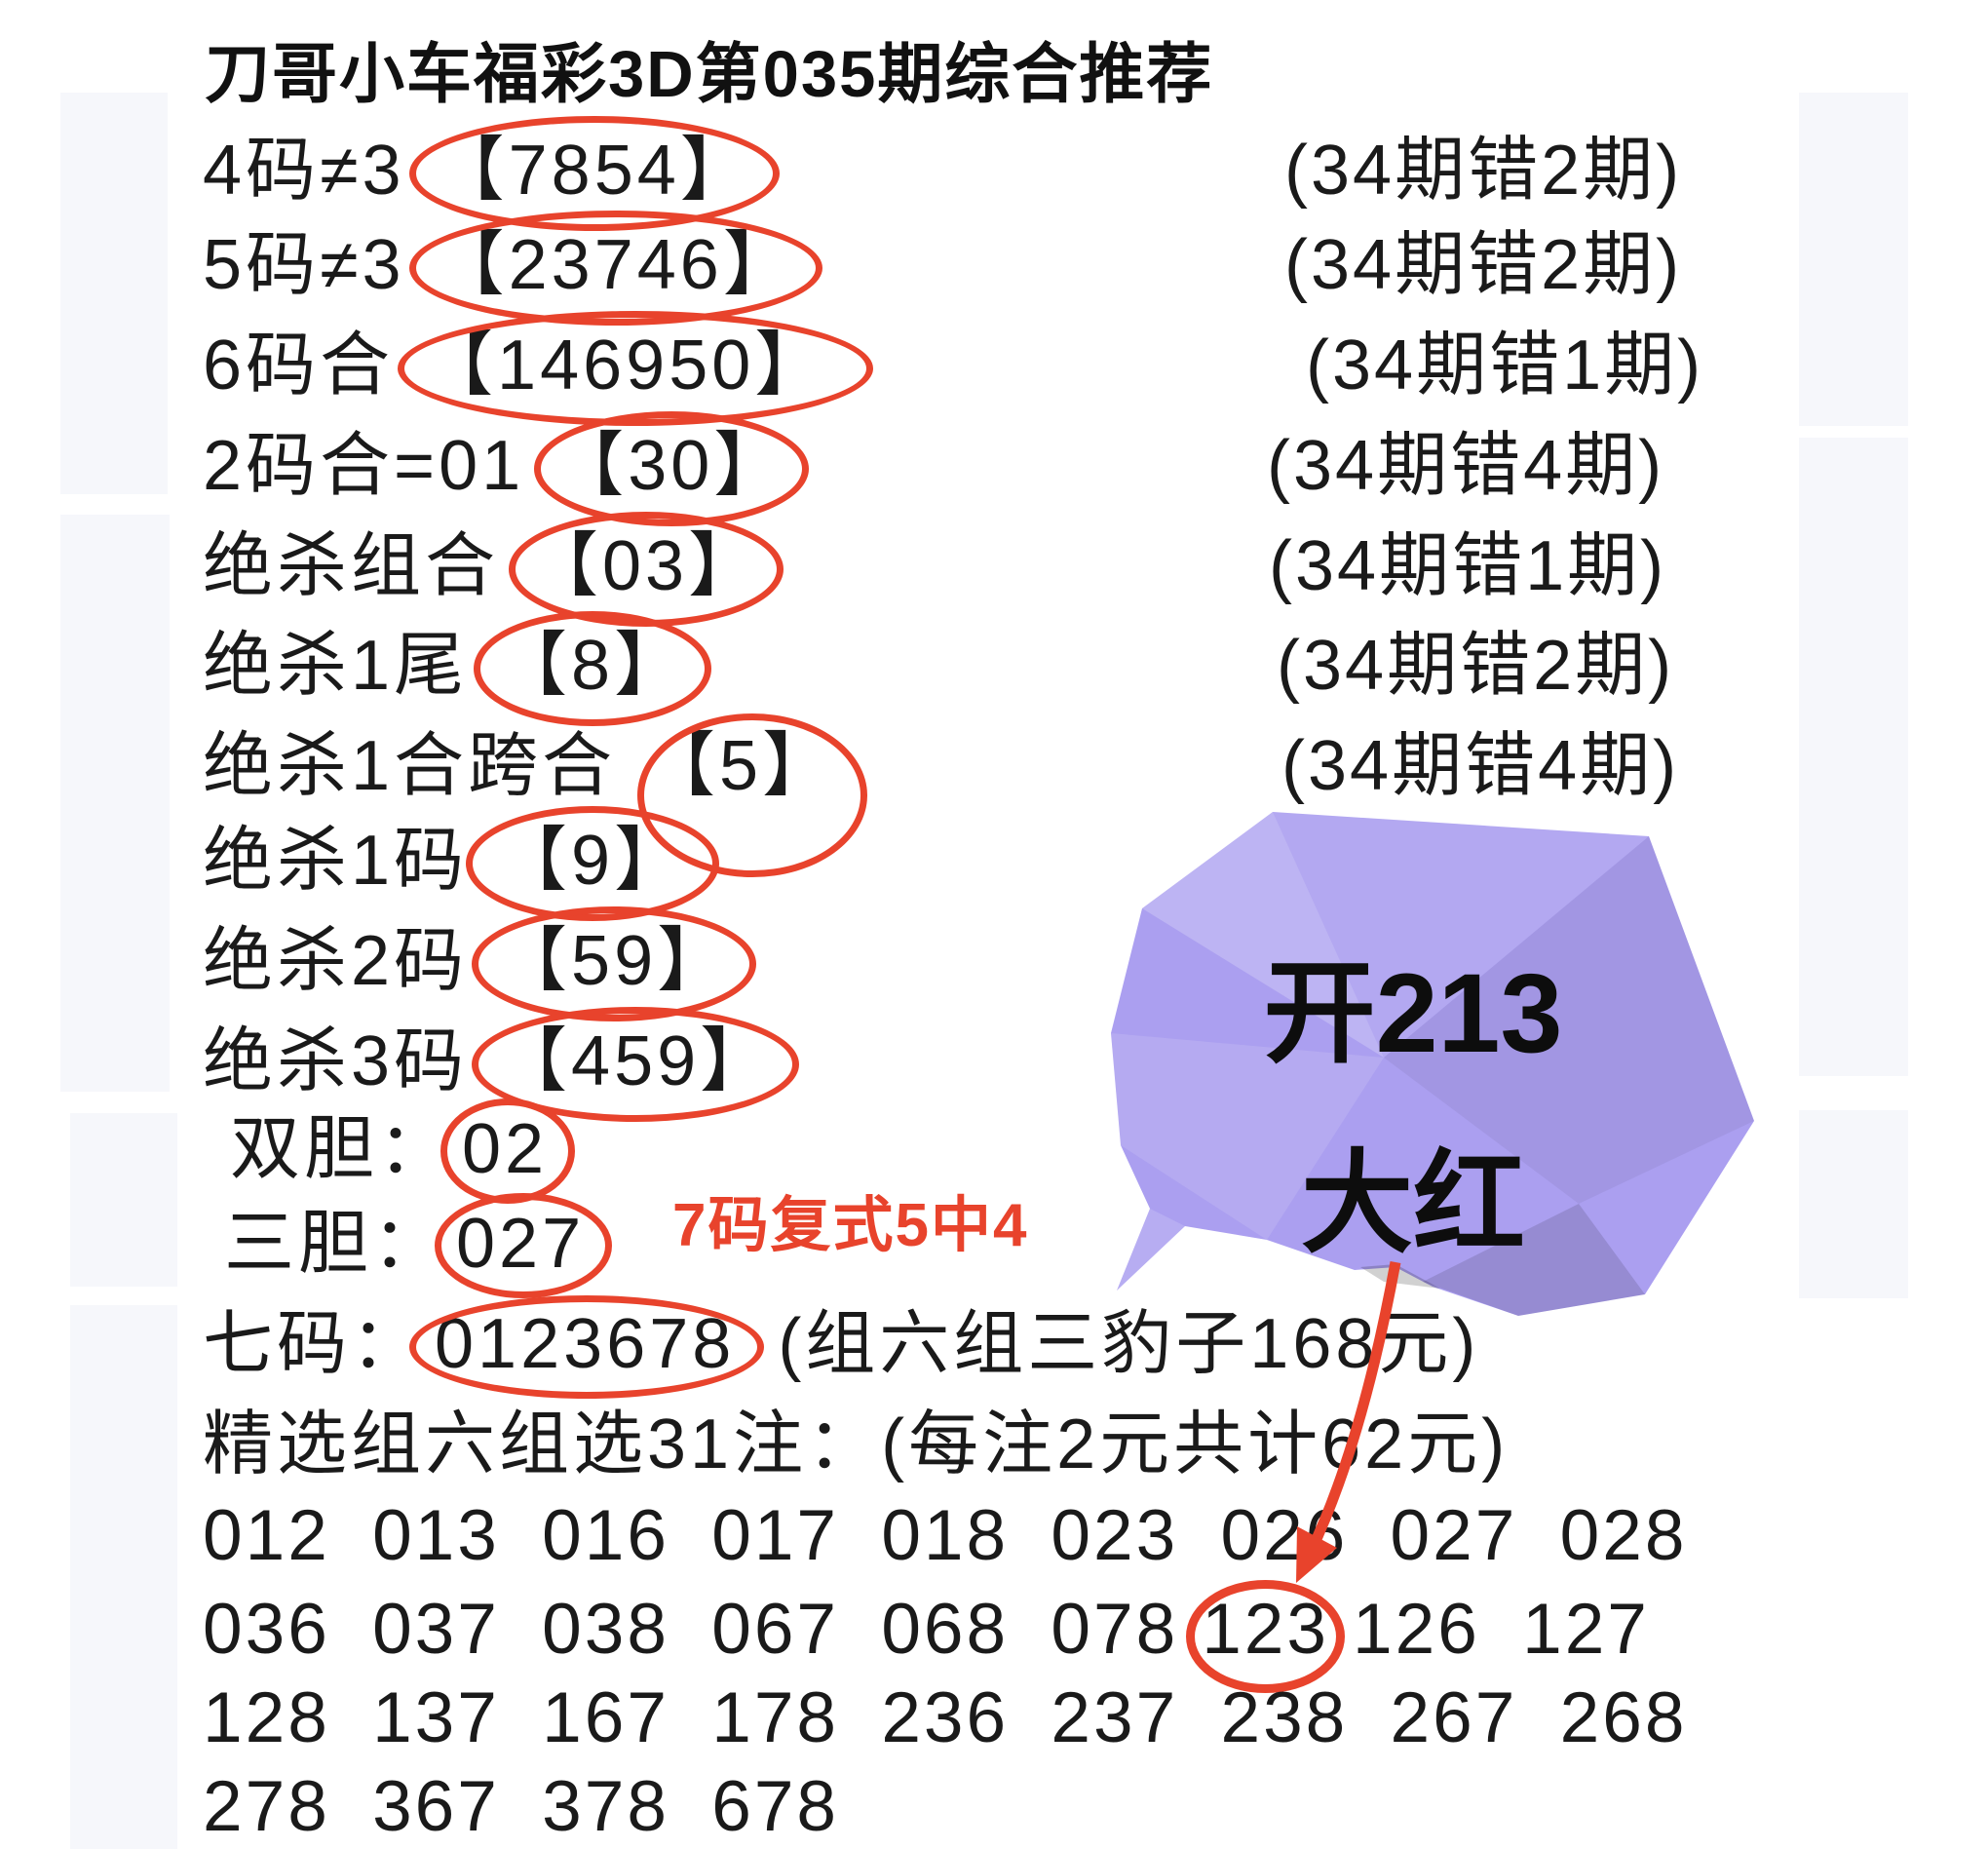 This screenshot has height=1849, width=1988. What do you see at coordinates (1095, 668) in the screenshot?
I see `prediction-row: 绝杀1尾 【8】 (34期错2期)` at bounding box center [1095, 668].